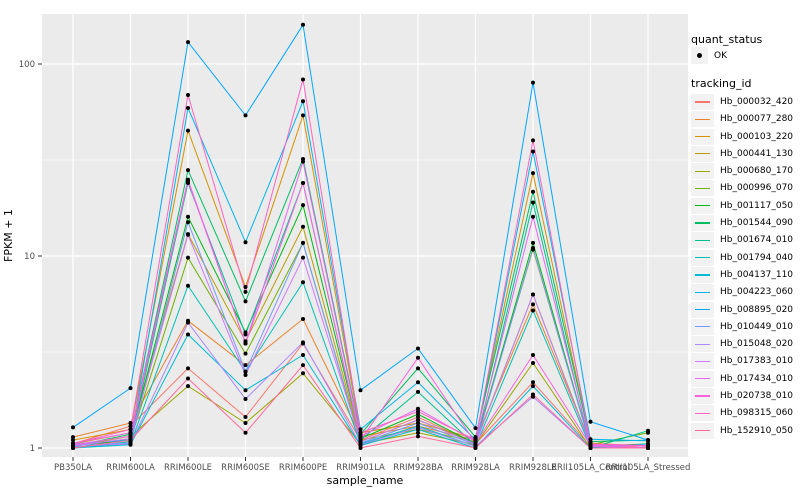 This screenshot has height=500, width=800. Describe the element at coordinates (727, 39) in the screenshot. I see `legend-title-quant-status: quant_status` at that location.